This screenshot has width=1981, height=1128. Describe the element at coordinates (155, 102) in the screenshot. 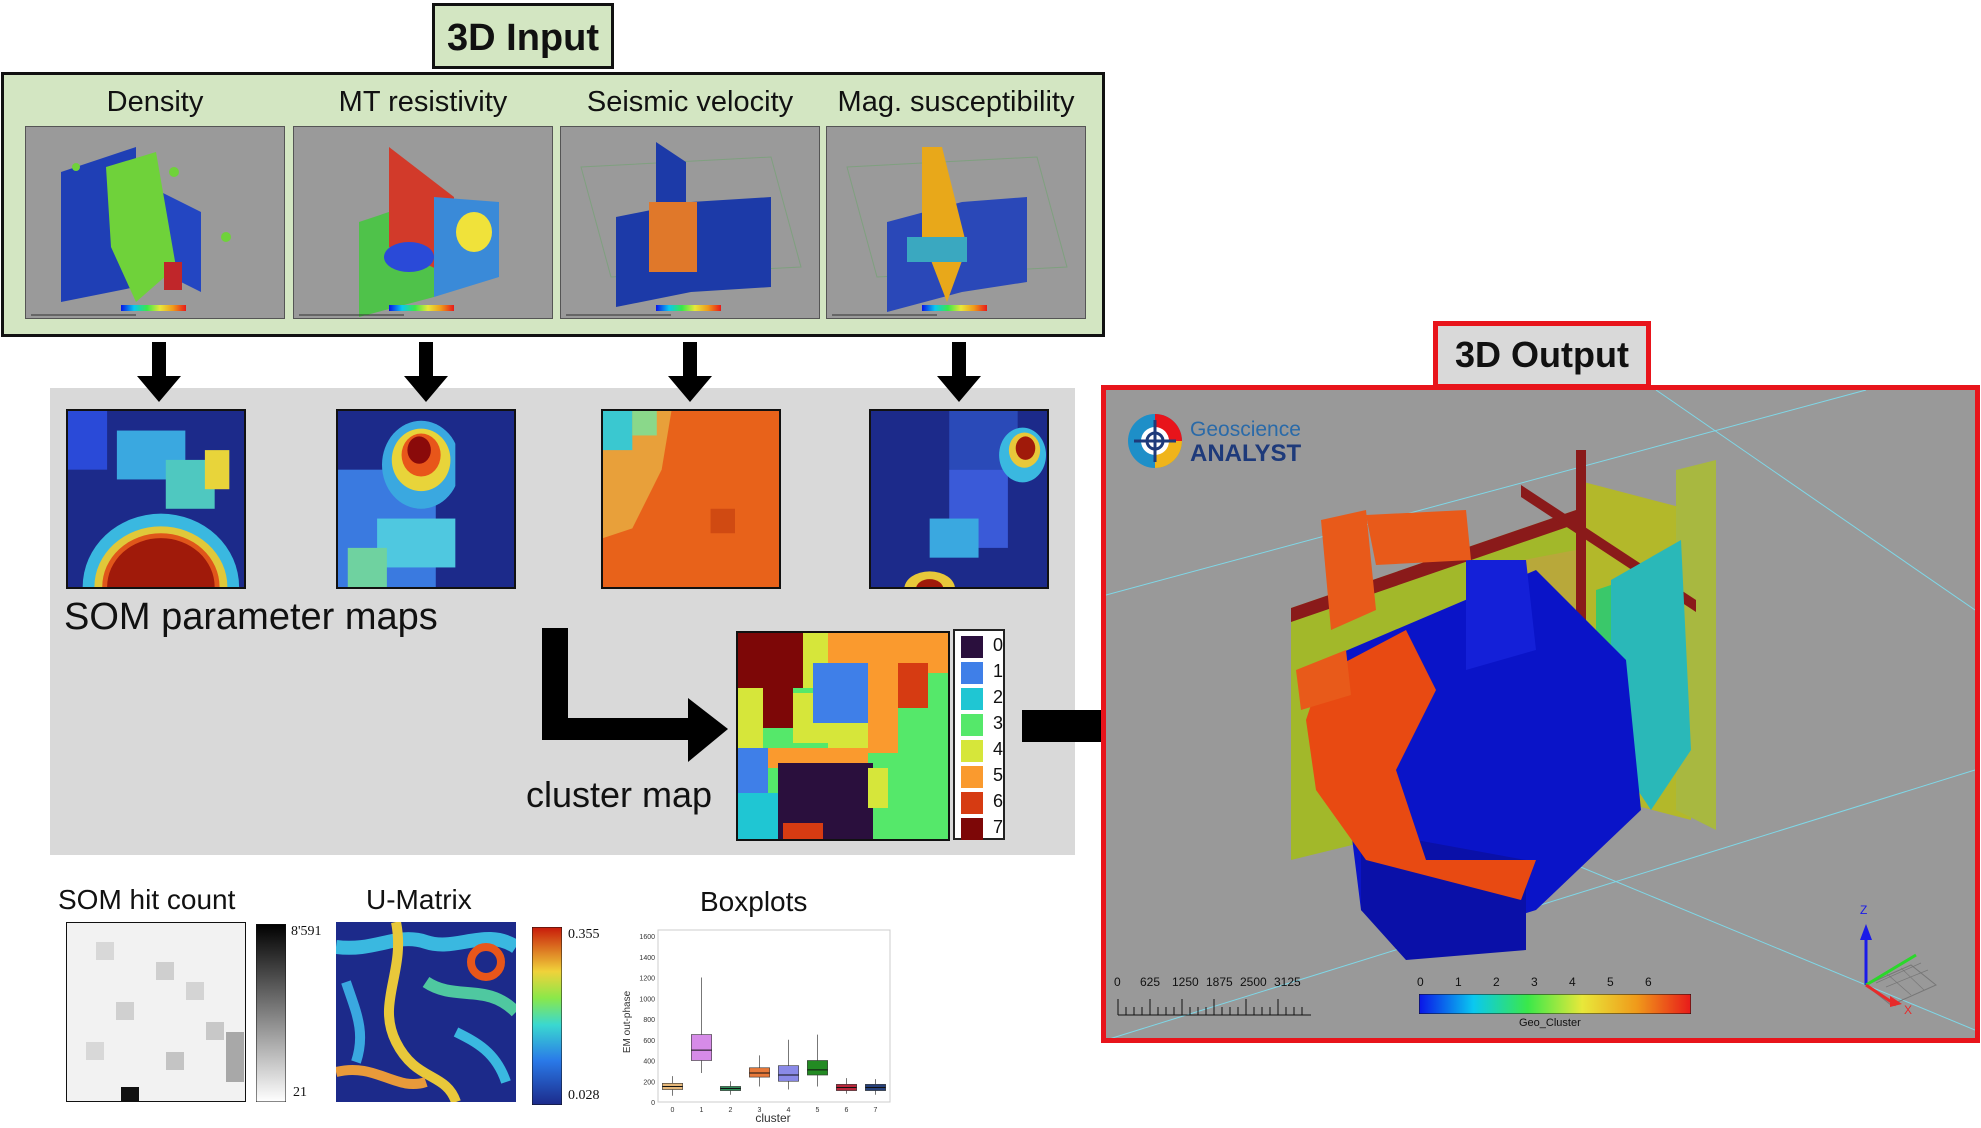

I see `density-label: Density` at that location.